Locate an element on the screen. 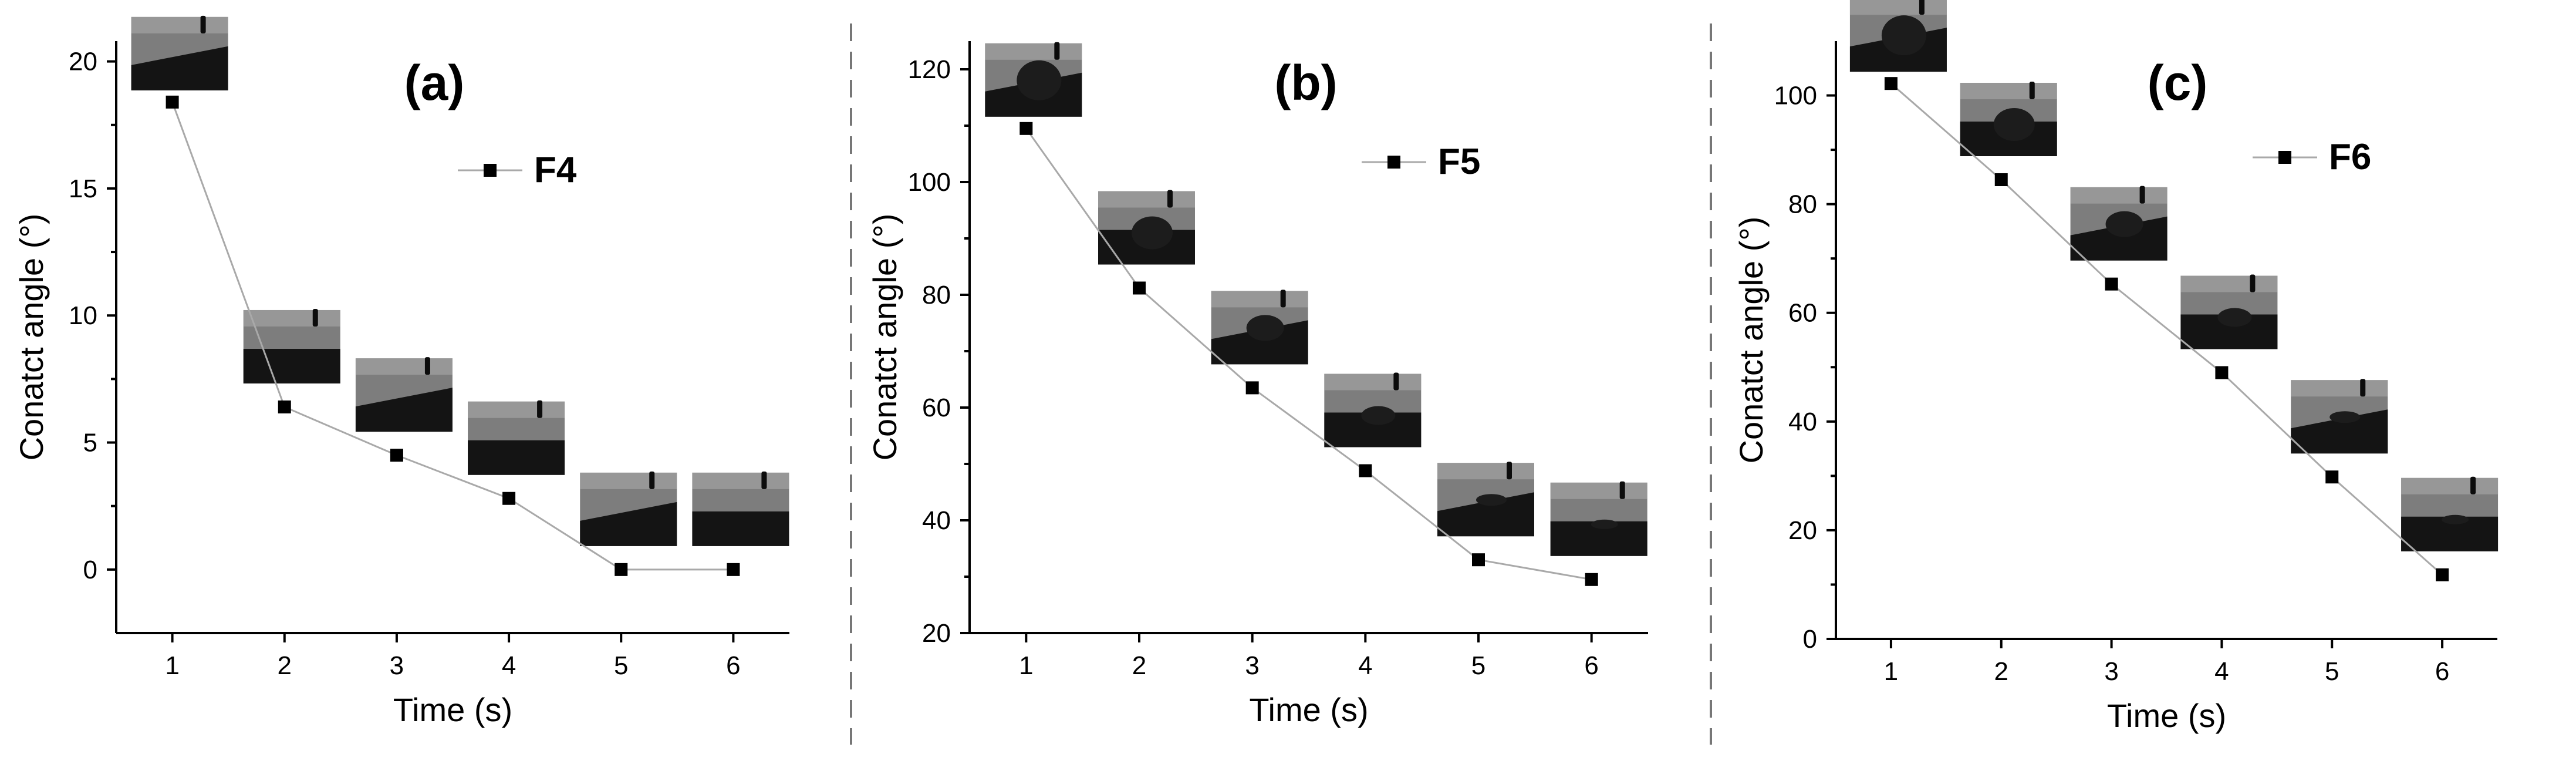 The height and width of the screenshot is (774, 2576). y-tick-label: 15 is located at coordinates (83, 188).